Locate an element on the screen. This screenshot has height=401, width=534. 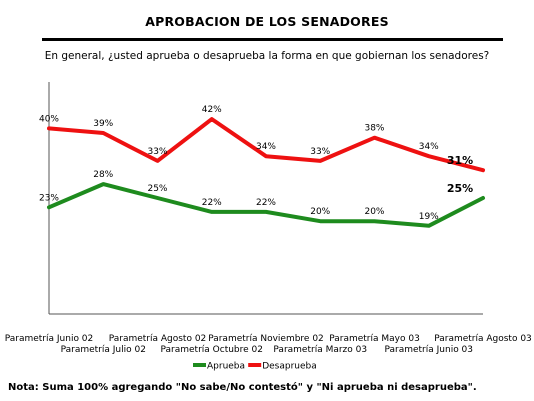
legend-swatch-aprueba is located at coordinates (199, 365).